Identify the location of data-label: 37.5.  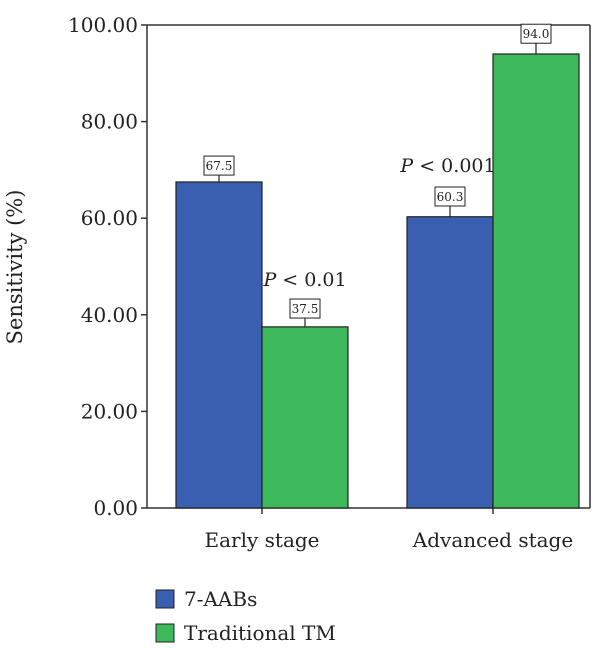
(305, 309).